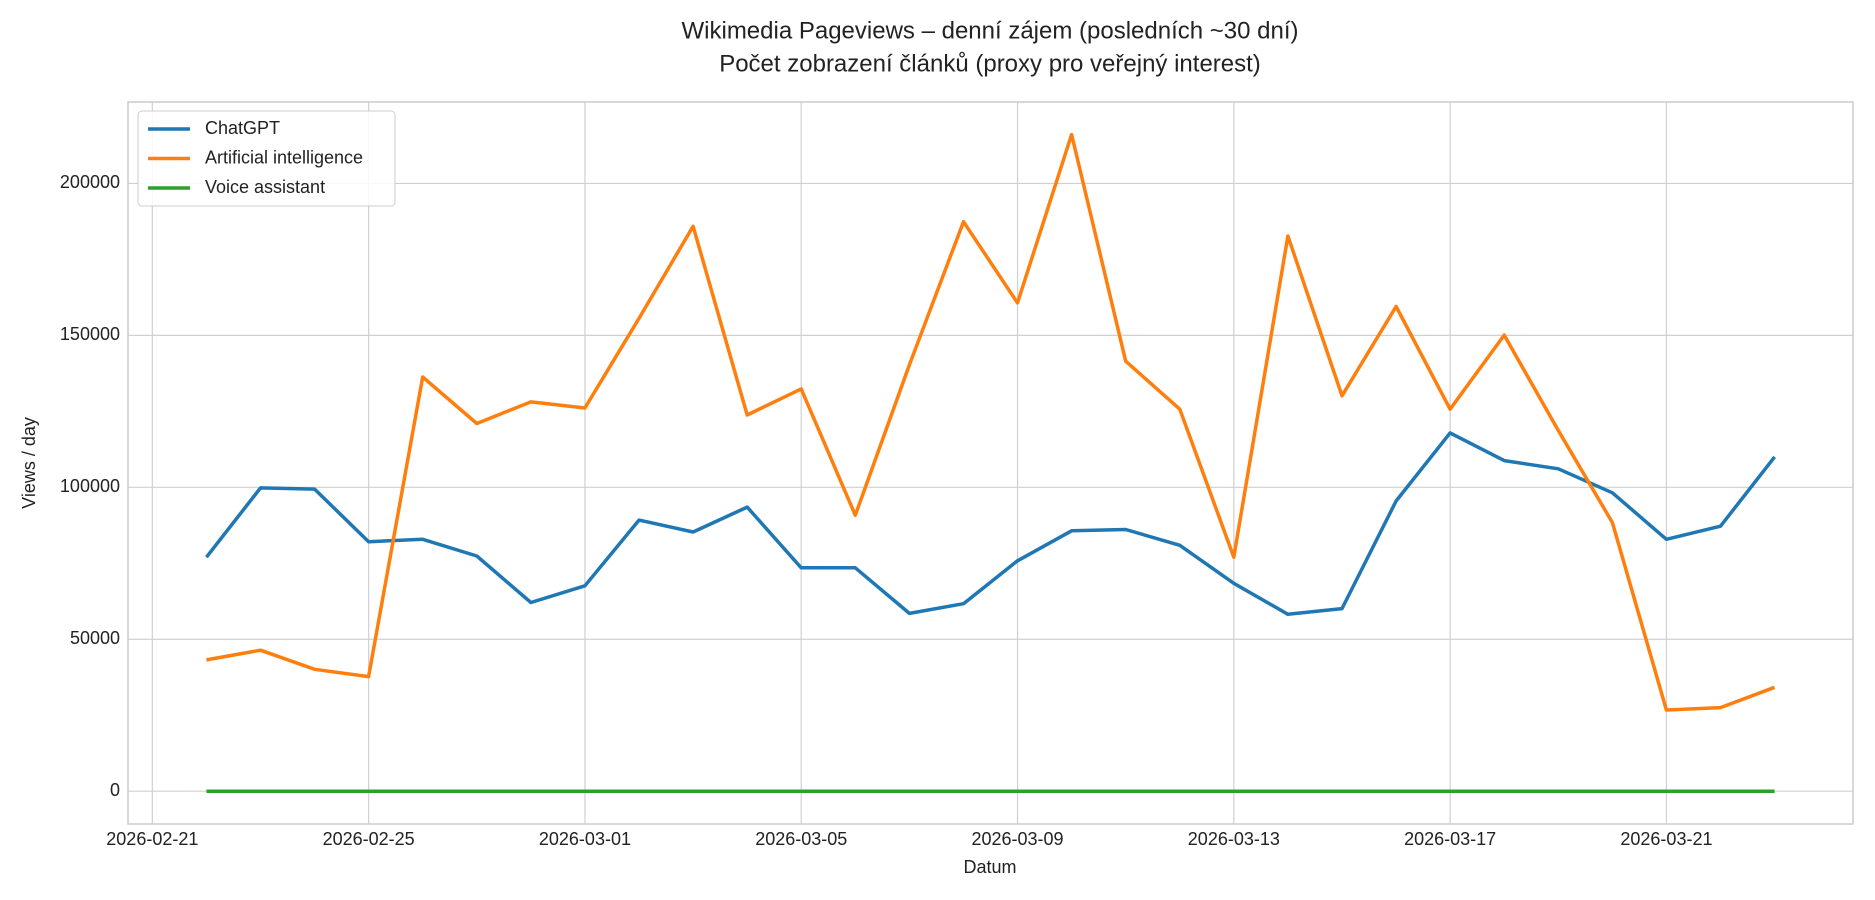  I want to click on y-axis-label: Views / day, so click(29, 463).